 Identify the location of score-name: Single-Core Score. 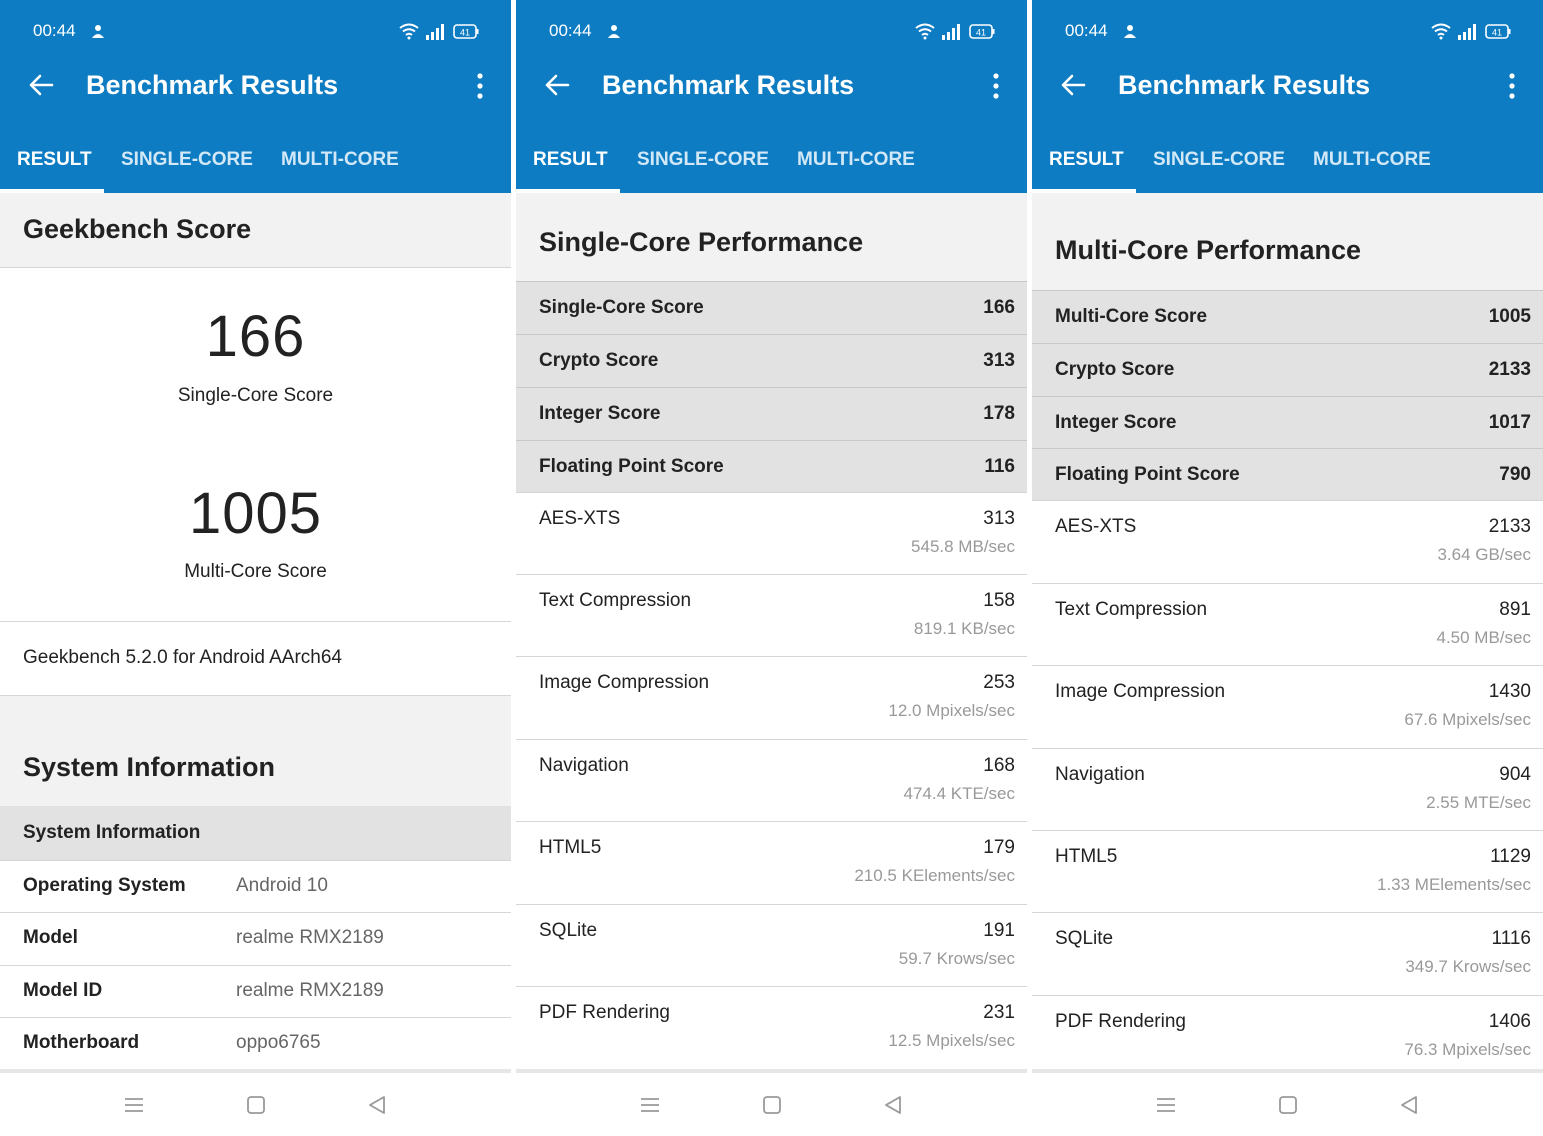
(621, 307).